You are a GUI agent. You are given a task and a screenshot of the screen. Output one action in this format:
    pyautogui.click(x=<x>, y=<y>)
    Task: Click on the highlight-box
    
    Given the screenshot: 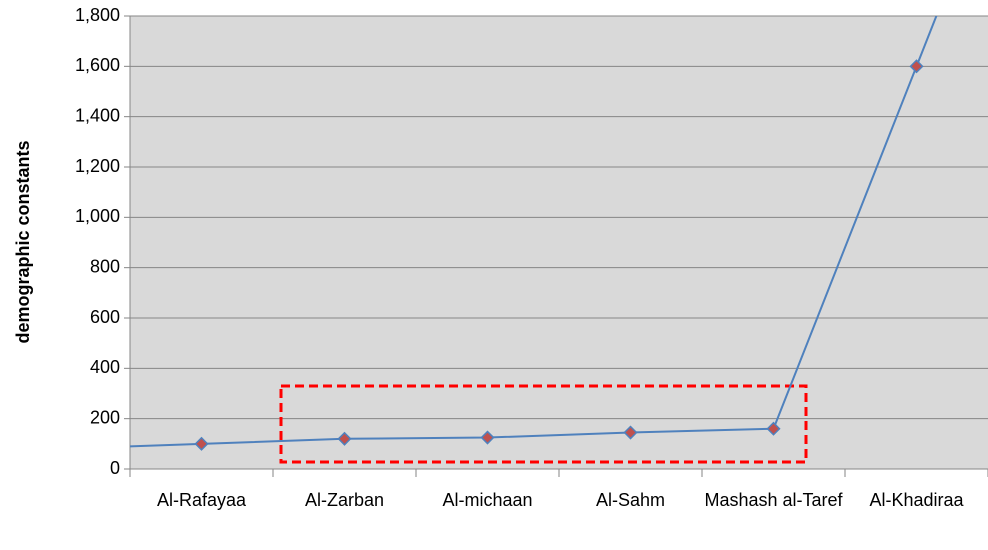 What is the action you would take?
    pyautogui.click(x=543, y=424)
    